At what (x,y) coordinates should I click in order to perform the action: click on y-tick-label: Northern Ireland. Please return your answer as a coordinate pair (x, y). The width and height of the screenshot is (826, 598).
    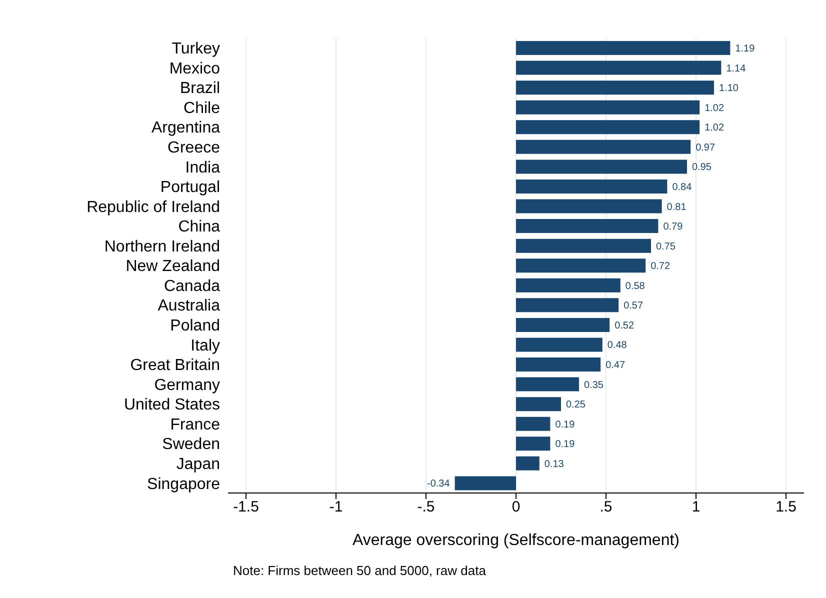
    Looking at the image, I should click on (162, 247).